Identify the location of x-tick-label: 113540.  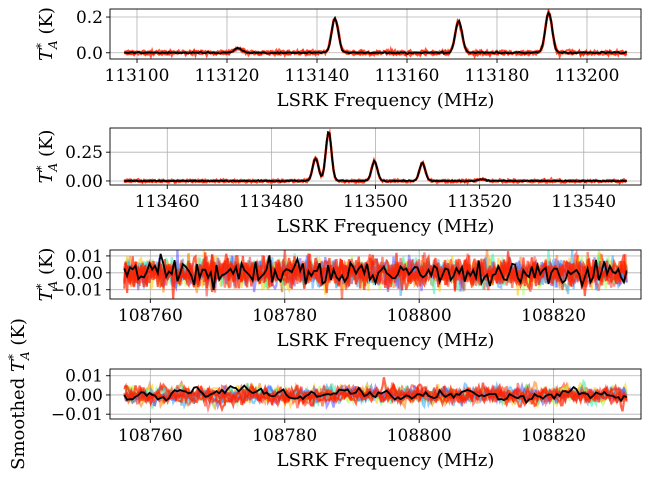
(583, 202).